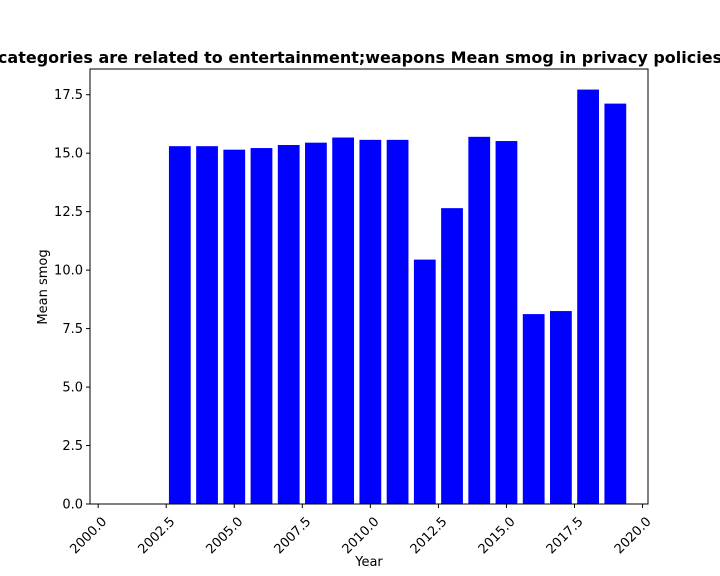 The width and height of the screenshot is (720, 576). I want to click on y-tick-label: 10.0, so click(68, 271).